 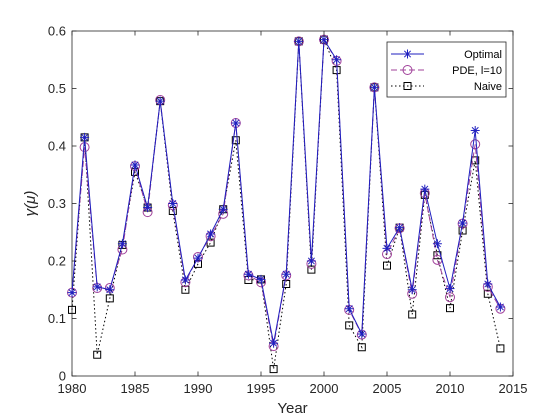 I want to click on legend: Optimal PDE, l=10 Naive, so click(x=446, y=69).